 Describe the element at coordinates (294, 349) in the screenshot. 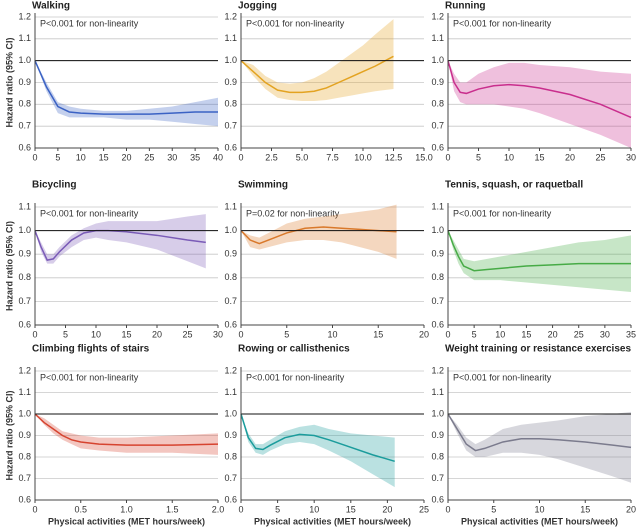

I see `chart-title: Rowing or callisthenics` at that location.